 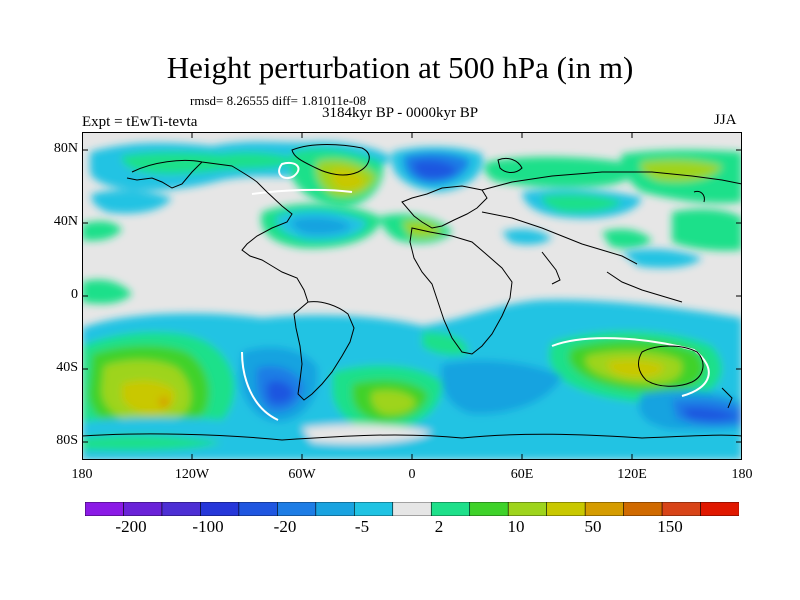 I want to click on lat-label-80s: 80S, so click(x=67, y=440).